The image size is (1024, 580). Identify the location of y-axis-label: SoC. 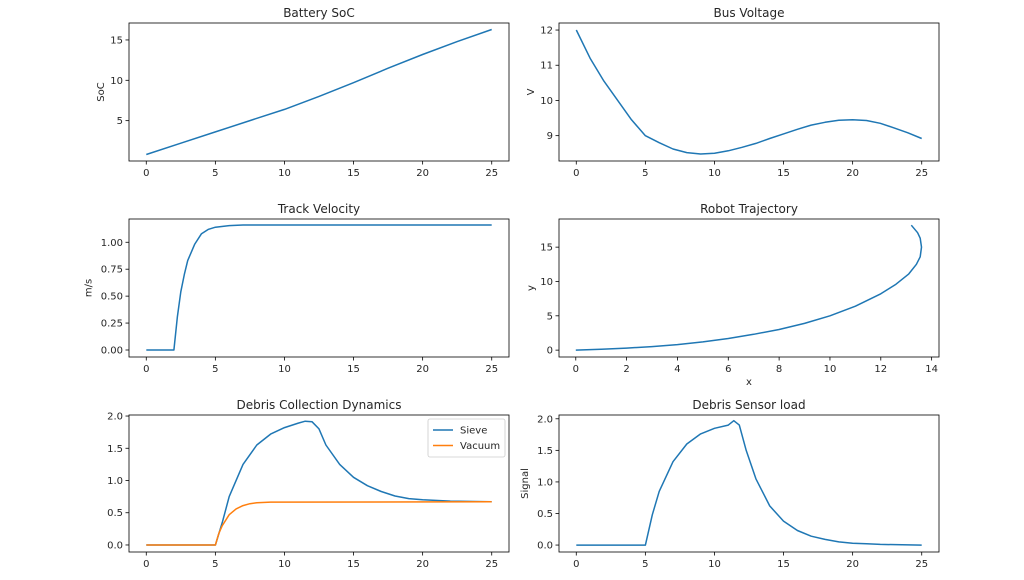
(101, 91).